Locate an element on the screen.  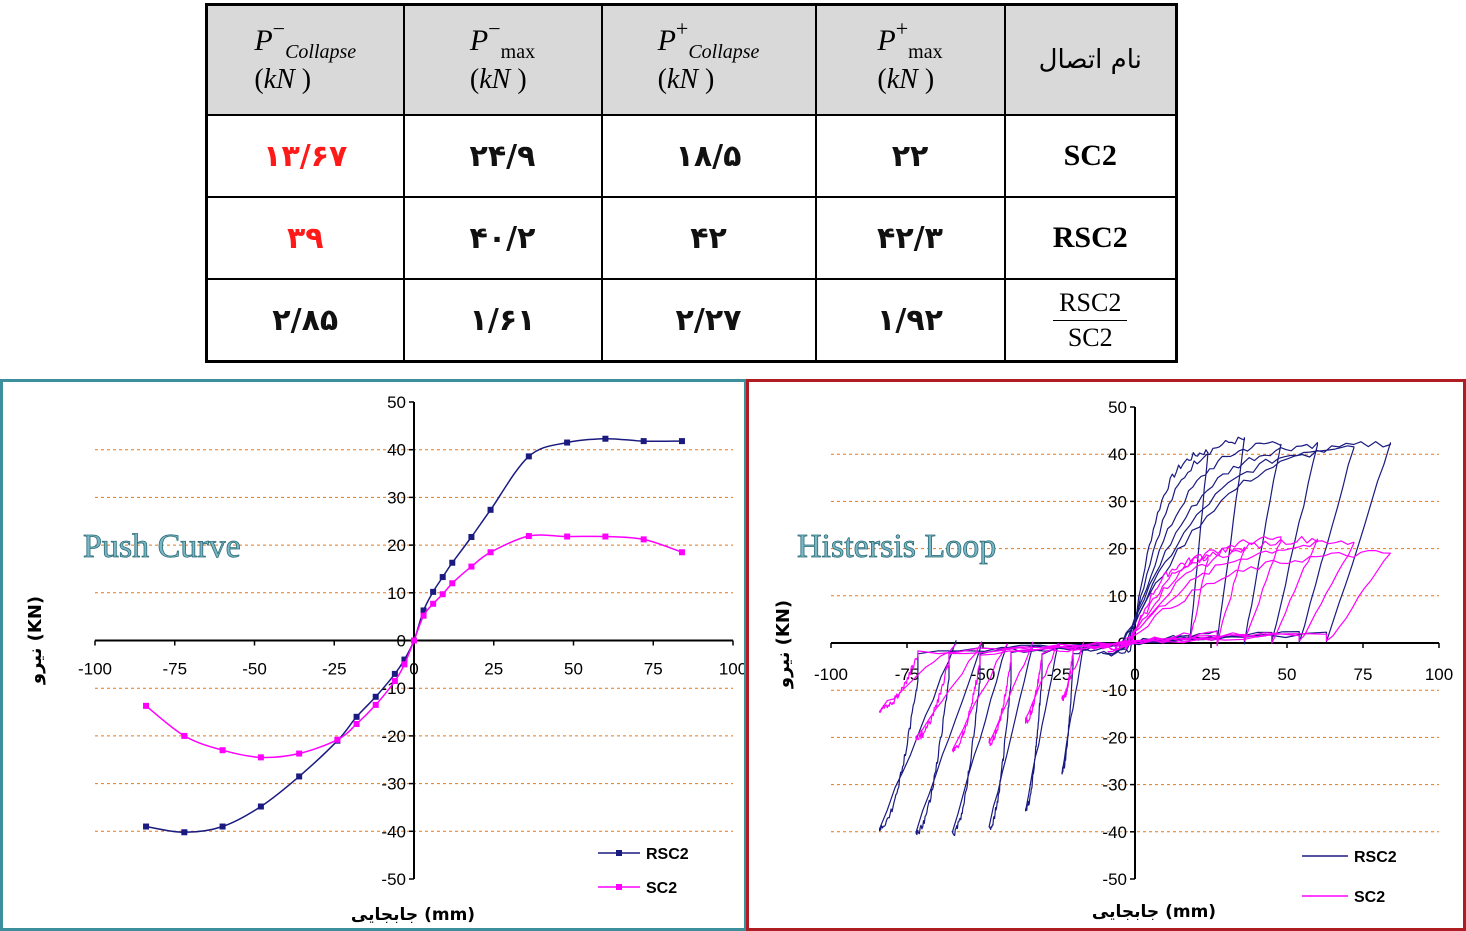
table-row: ۱۳/۶۷ ۲۴/۹ ۱۸/۵ ۲۲ SC2 is located at coordinates (691, 156).